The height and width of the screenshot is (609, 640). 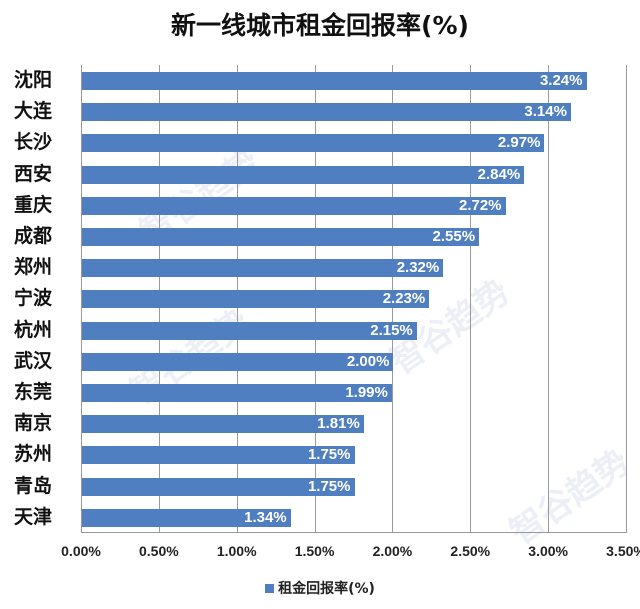 I want to click on bar-value-label: 2.23%, so click(x=404, y=299).